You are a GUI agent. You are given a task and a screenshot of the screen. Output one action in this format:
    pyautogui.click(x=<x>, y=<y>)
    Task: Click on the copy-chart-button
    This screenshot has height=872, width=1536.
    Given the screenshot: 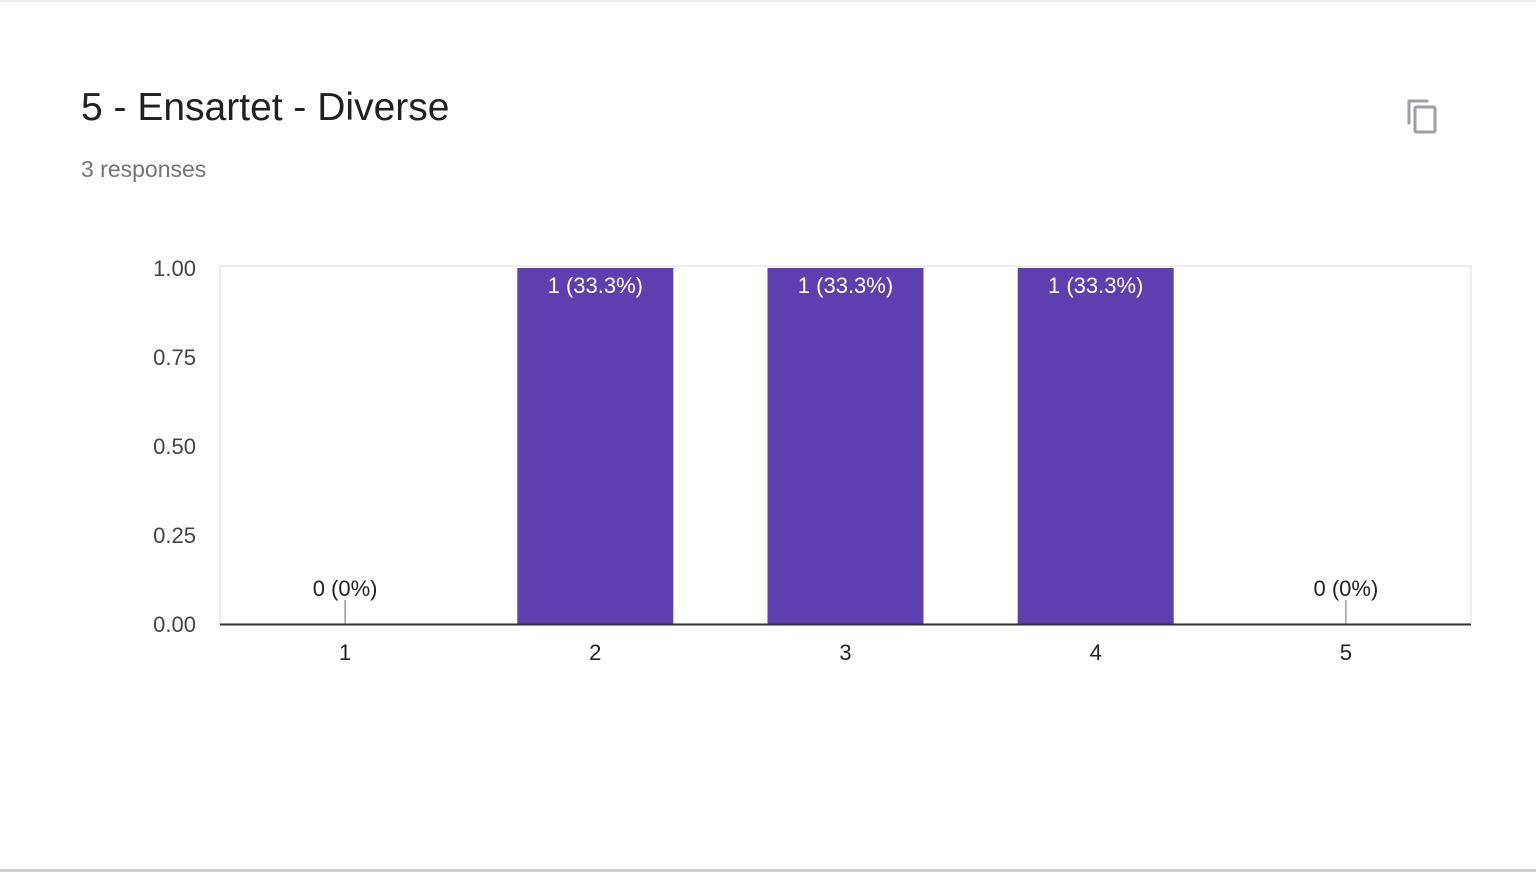 What is the action you would take?
    pyautogui.click(x=1423, y=115)
    